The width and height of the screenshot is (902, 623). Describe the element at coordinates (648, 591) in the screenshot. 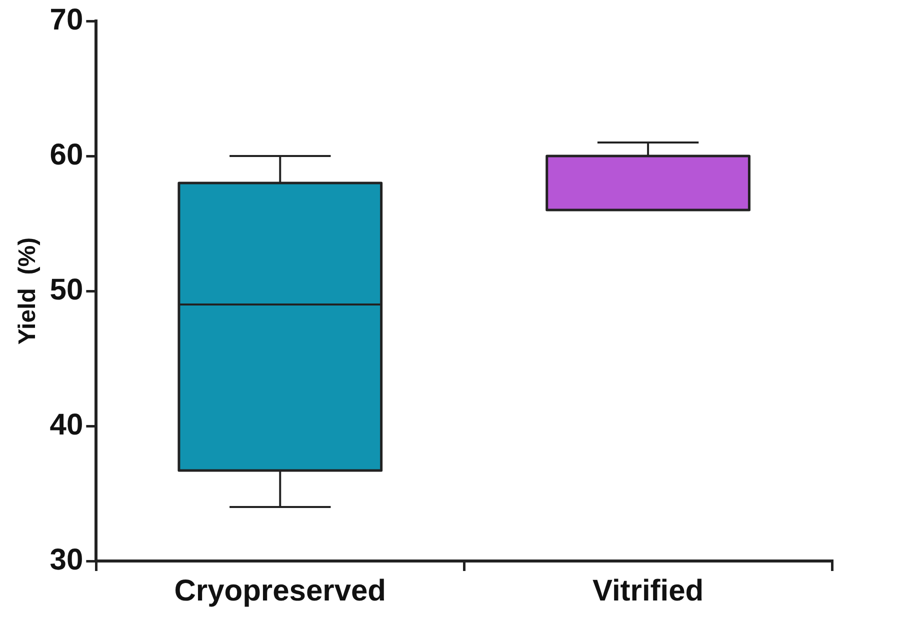

I see `x-tick-label: Vitrified` at that location.